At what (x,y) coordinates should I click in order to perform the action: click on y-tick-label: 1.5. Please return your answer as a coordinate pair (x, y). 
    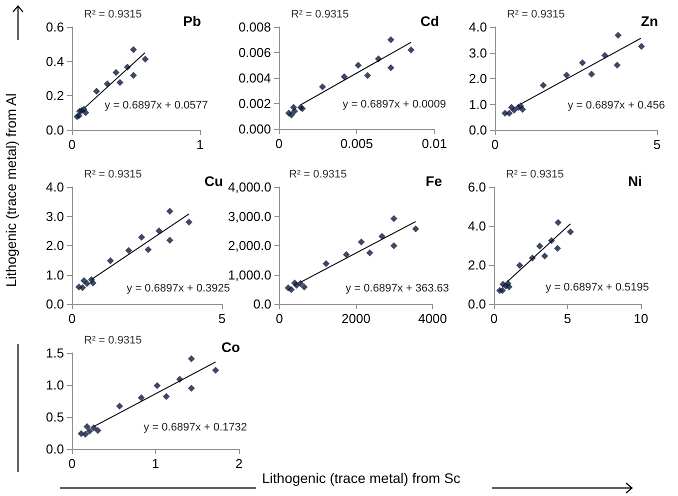
    Looking at the image, I should click on (55, 353).